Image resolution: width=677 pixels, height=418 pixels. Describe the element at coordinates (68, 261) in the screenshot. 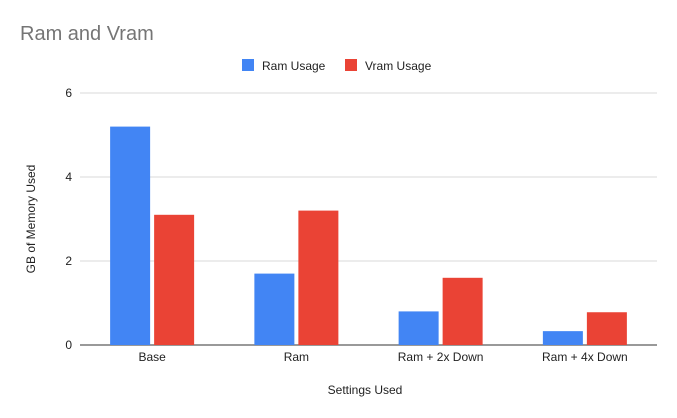

I see `y-tick-label: 2` at that location.